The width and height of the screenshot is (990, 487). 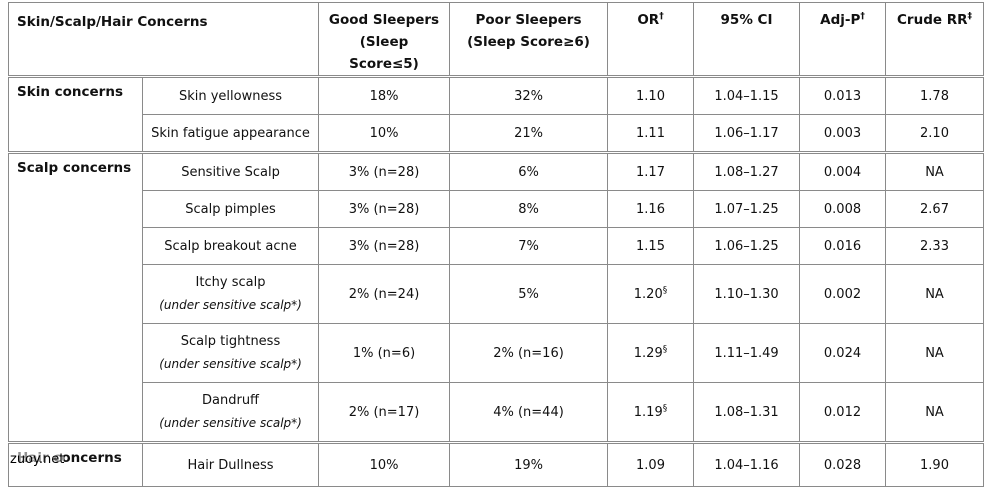 What do you see at coordinates (230, 464) in the screenshot?
I see `item-cell: Hair Dullness` at bounding box center [230, 464].